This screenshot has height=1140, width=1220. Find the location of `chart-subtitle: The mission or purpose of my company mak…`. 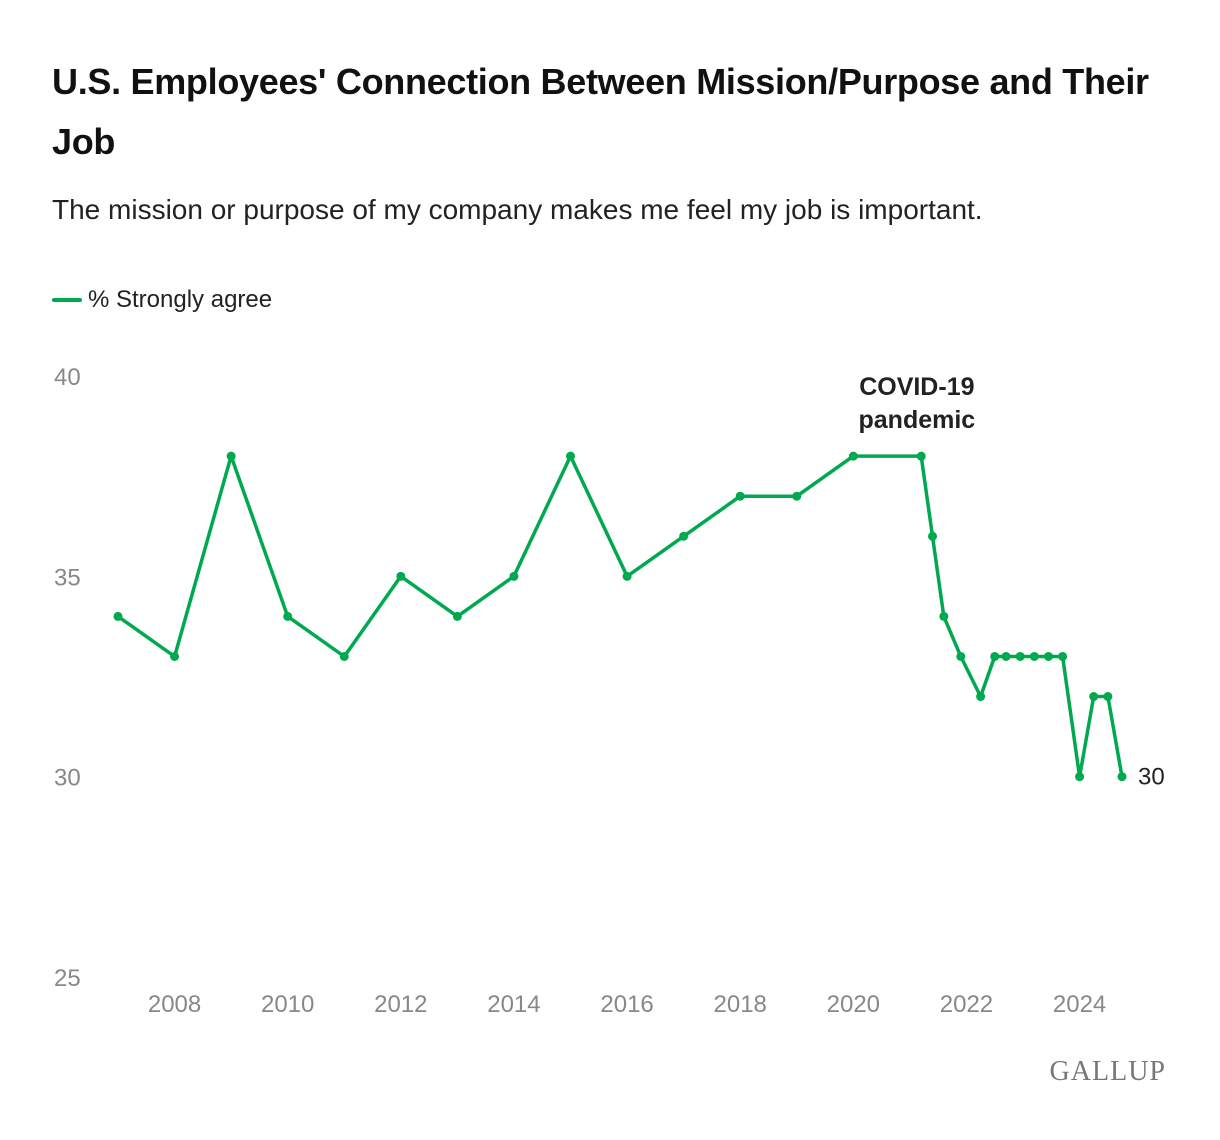

chart-subtitle: The mission or purpose of my company mak… is located at coordinates (517, 209).